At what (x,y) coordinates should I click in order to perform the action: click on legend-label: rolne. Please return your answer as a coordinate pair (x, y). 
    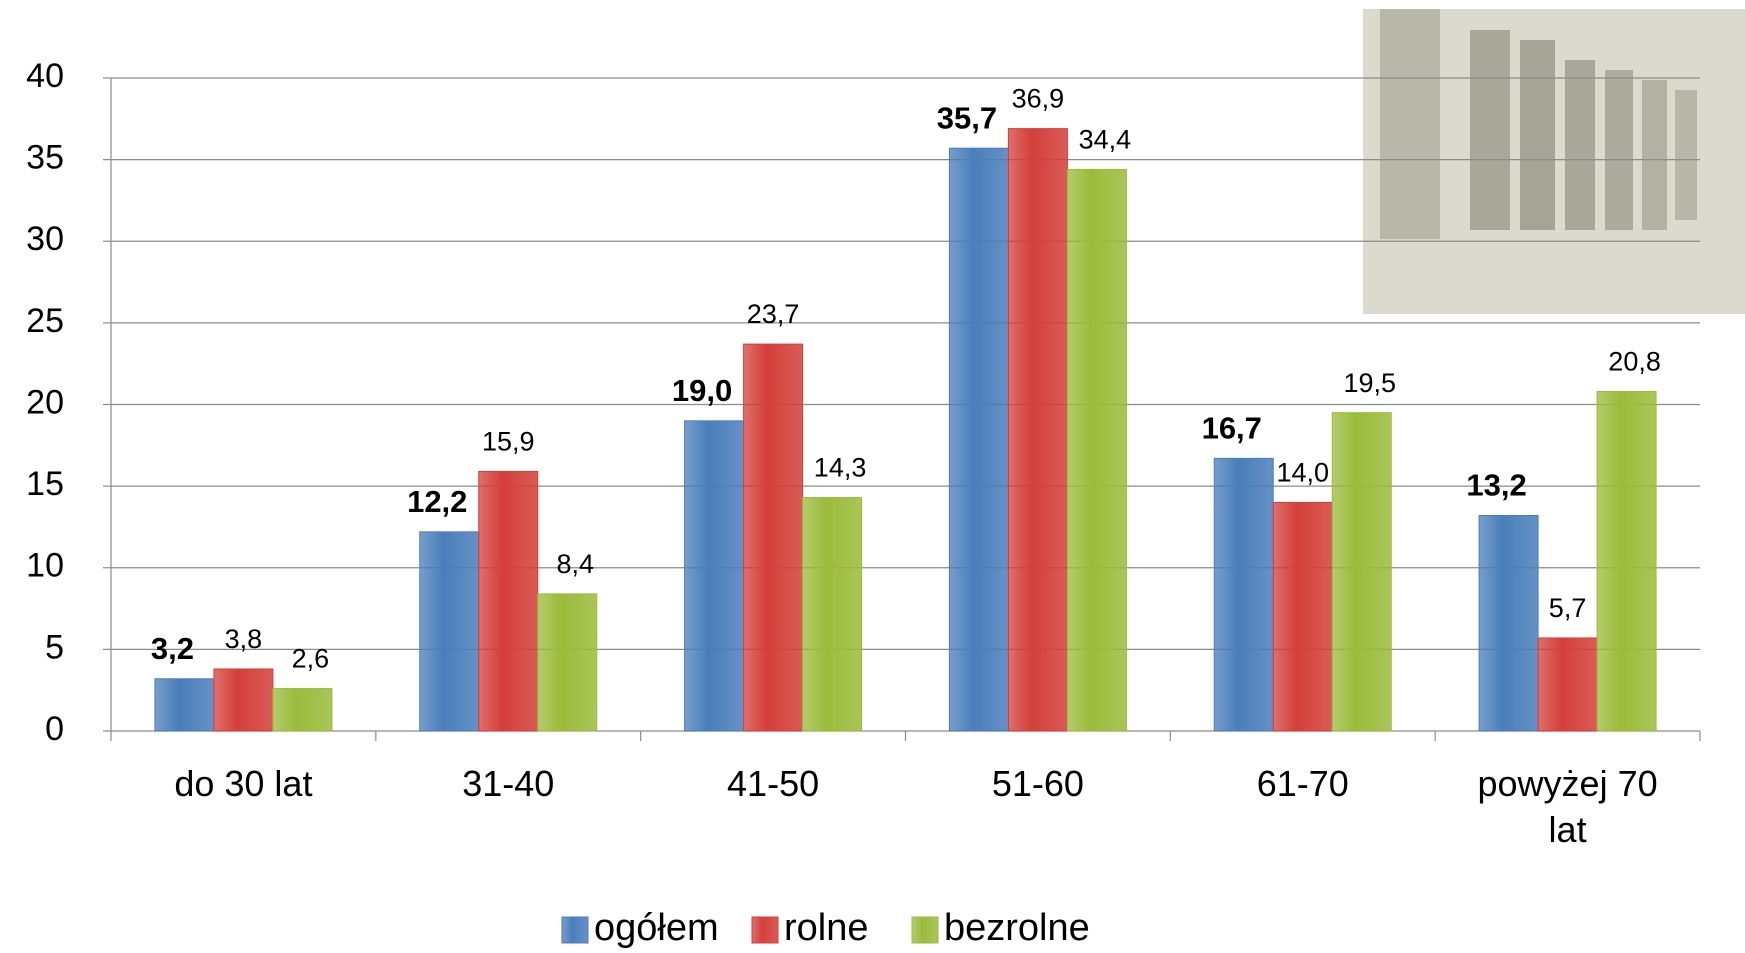
    Looking at the image, I should click on (826, 928).